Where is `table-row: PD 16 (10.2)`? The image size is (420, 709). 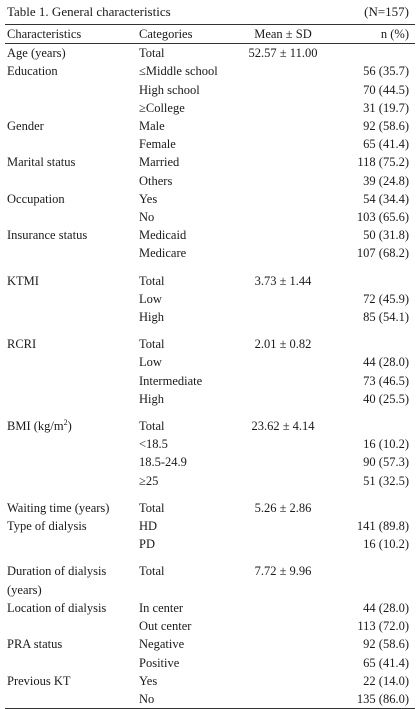 table-row: PD 16 (10.2) is located at coordinates (210, 544).